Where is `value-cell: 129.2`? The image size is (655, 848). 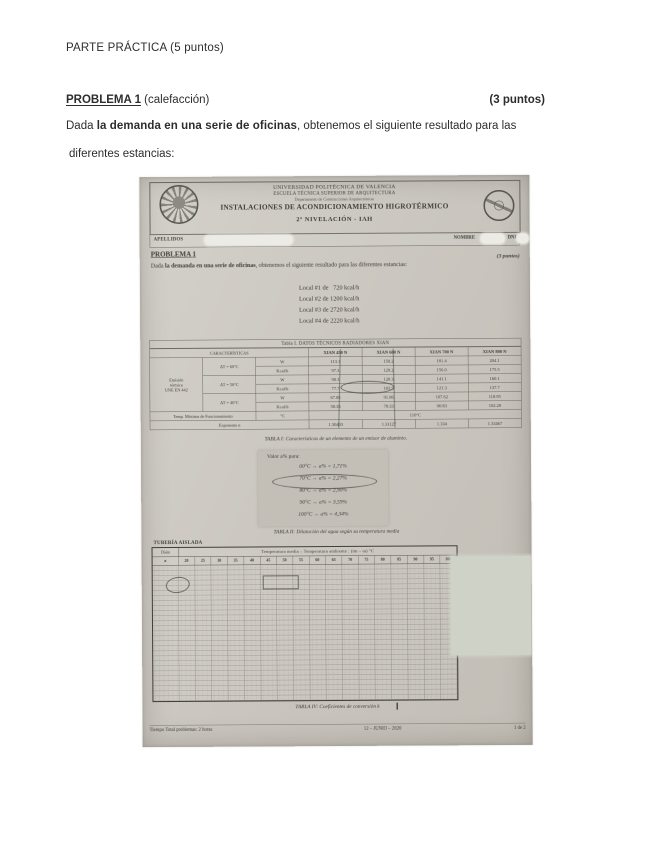
value-cell: 129.2 is located at coordinates (388, 370).